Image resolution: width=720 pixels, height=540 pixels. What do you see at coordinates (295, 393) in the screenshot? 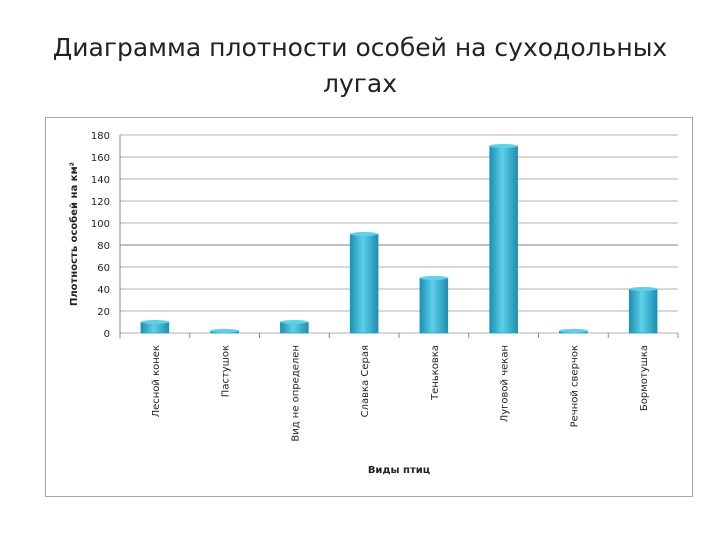
I see `x-category-label: Вид не определен` at bounding box center [295, 393].